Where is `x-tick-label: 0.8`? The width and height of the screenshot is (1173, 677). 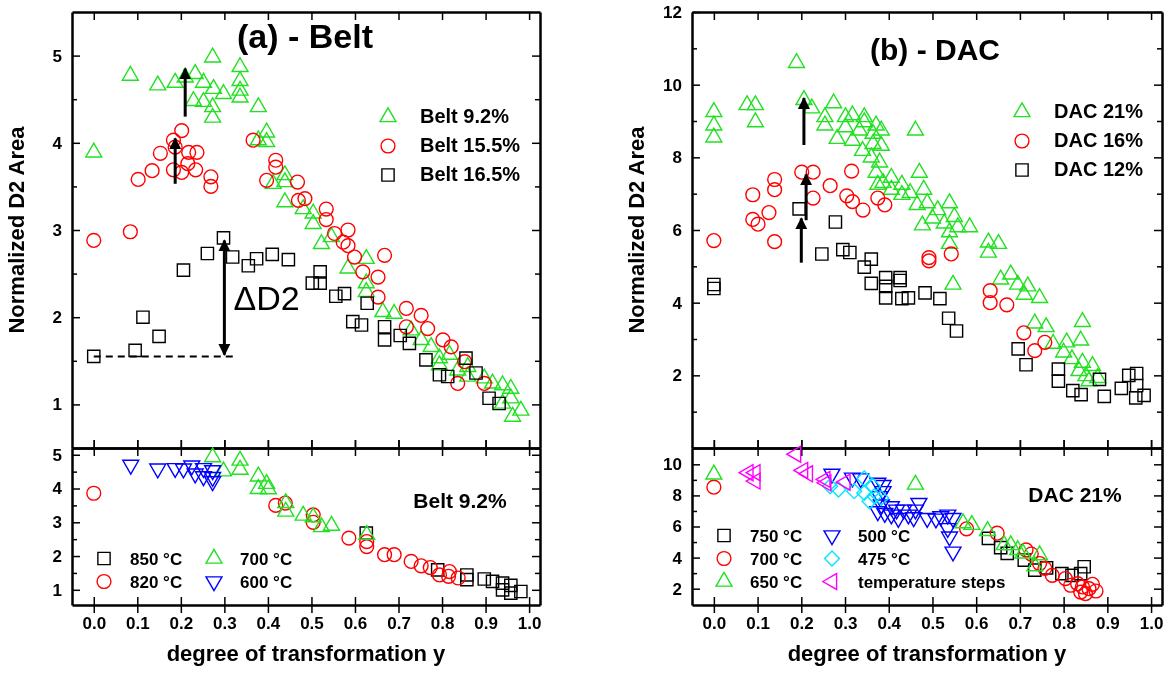
x-tick-label: 0.8 is located at coordinates (442, 624).